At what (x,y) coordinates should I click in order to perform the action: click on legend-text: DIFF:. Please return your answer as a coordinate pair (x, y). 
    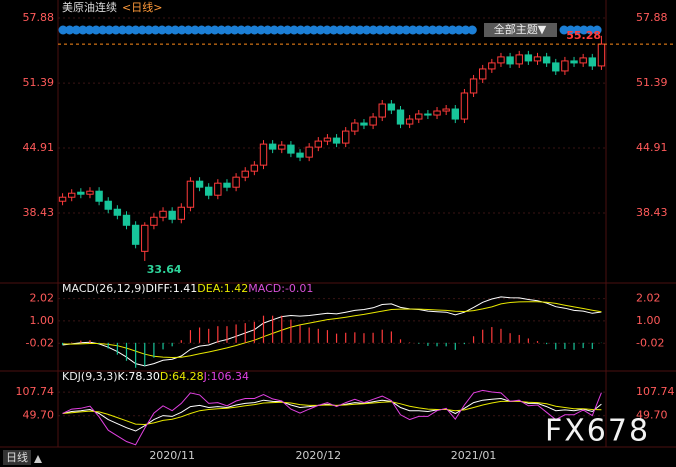
    Looking at the image, I should click on (159, 288).